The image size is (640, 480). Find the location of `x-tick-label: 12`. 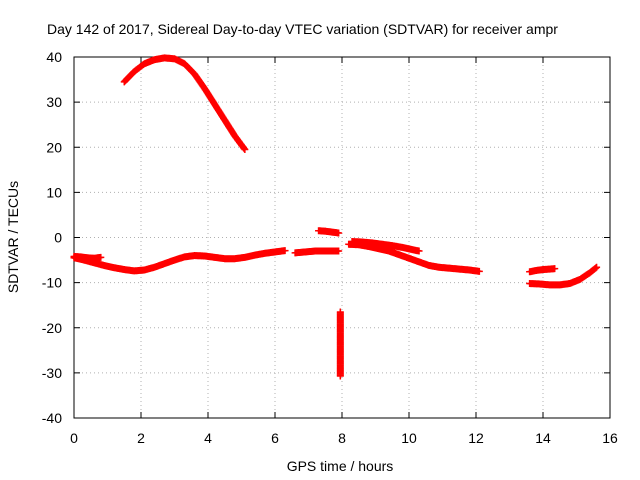

x-tick-label: 12 is located at coordinates (476, 438).